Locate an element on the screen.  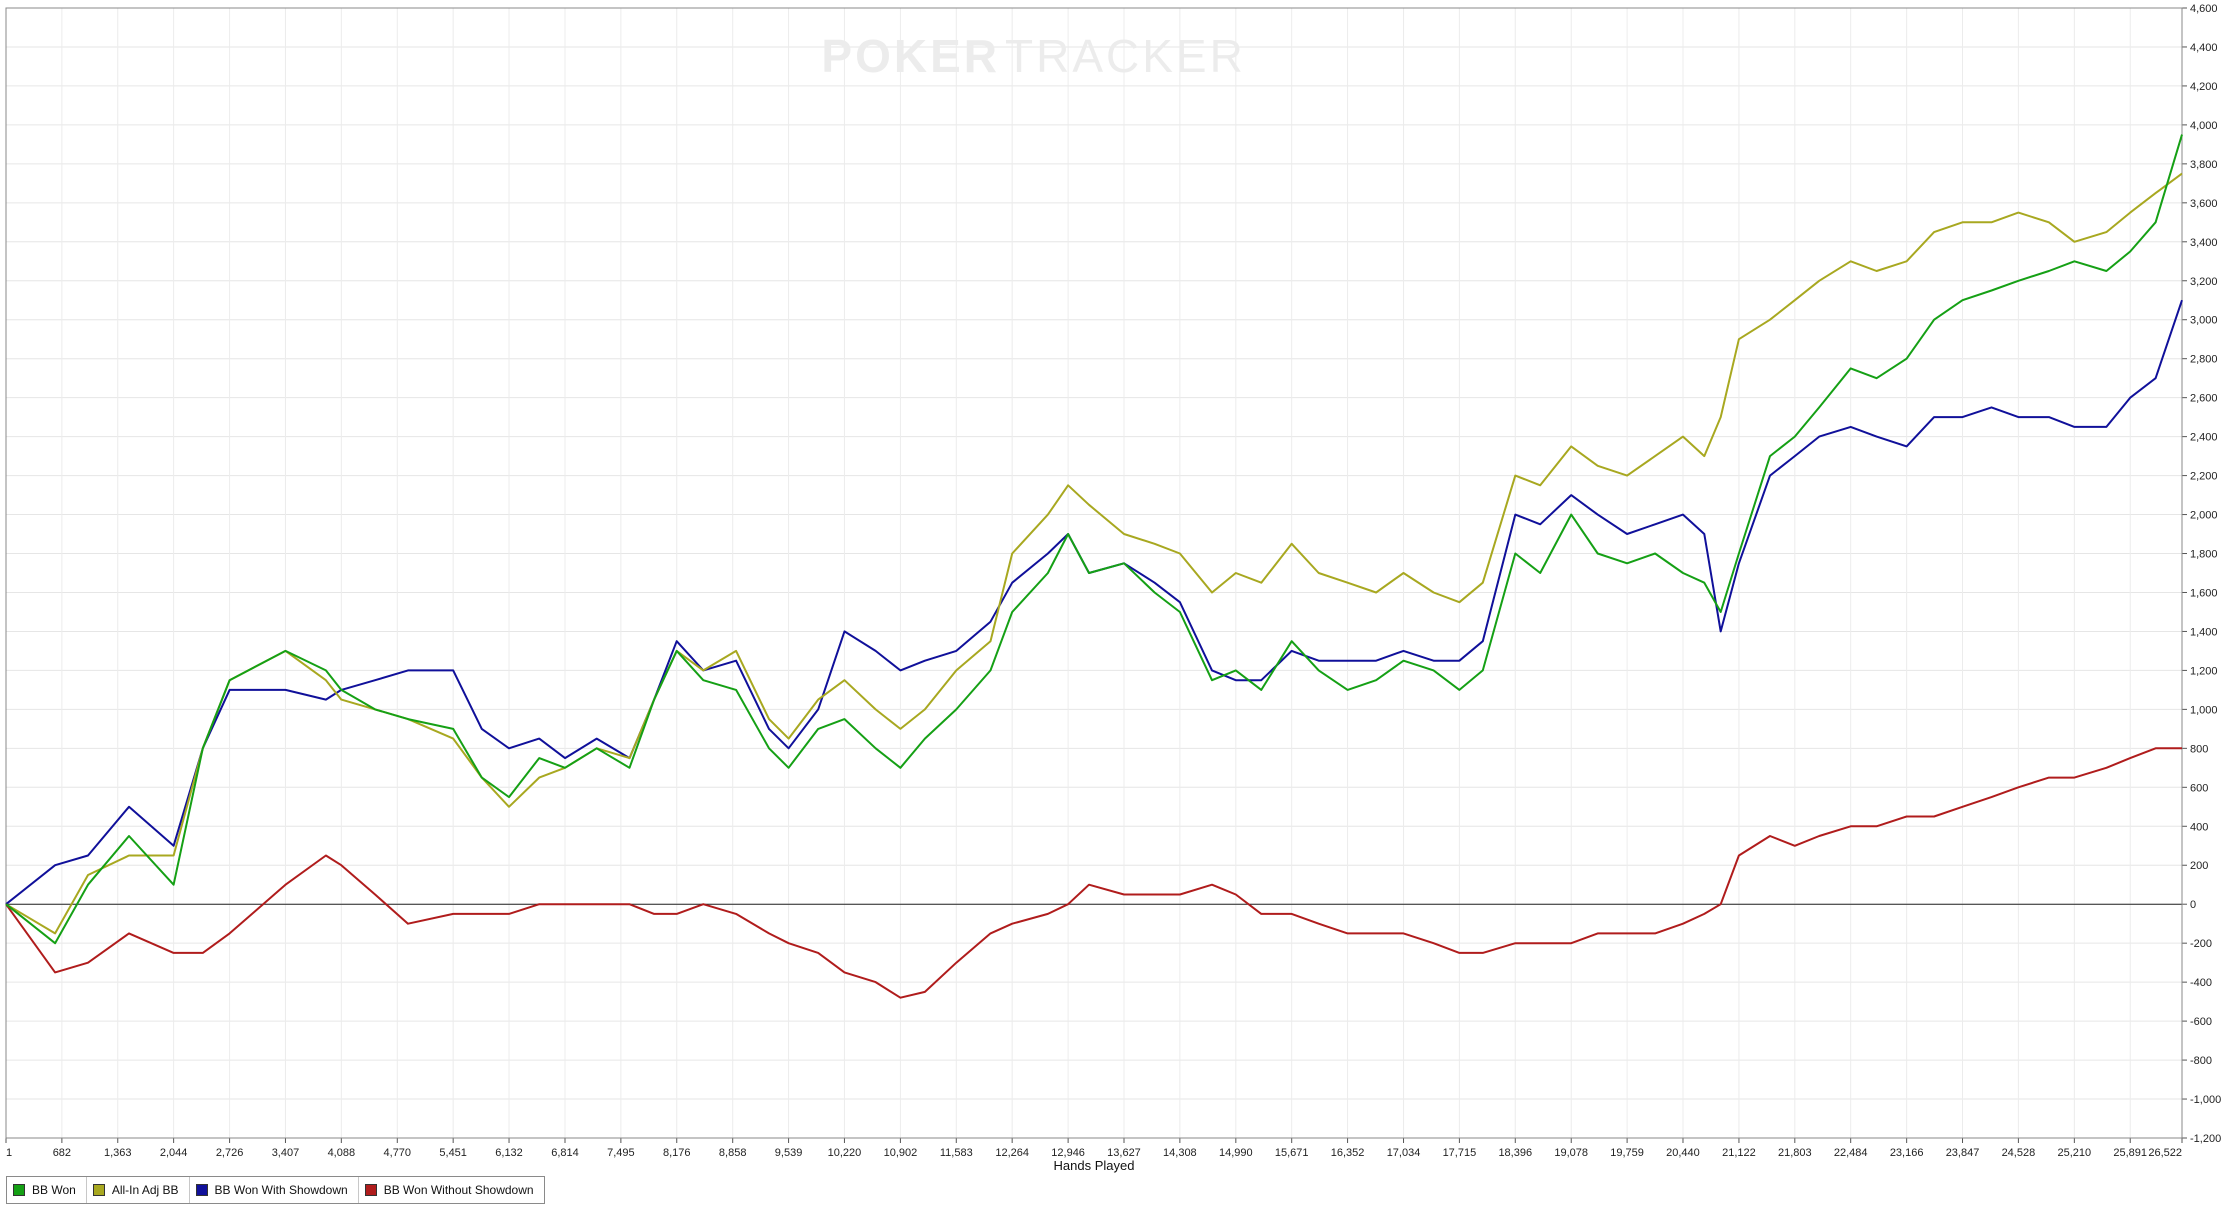
x-tick-label: 2,044 is located at coordinates (174, 1153).